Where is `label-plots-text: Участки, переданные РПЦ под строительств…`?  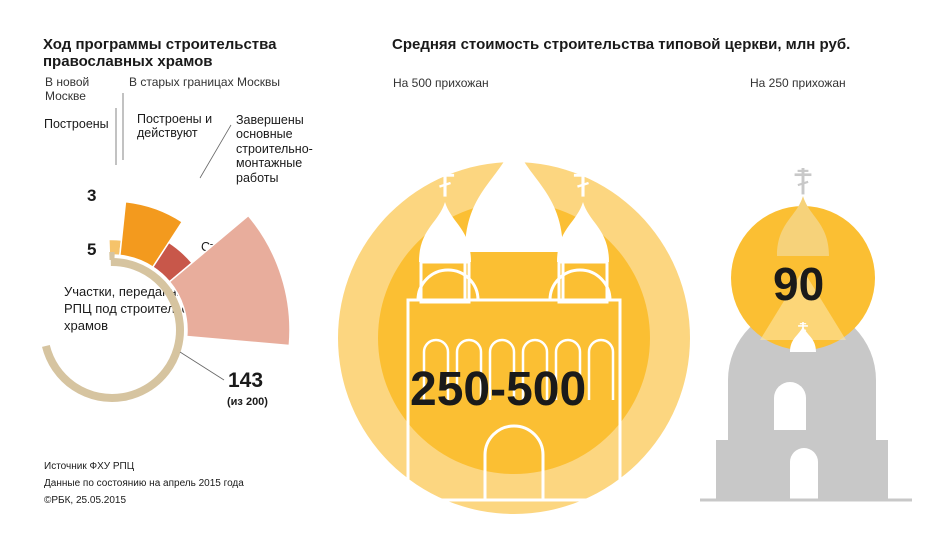
label-plots-text: Участки, переданные РПЦ под строительств… is located at coordinates (136, 308).